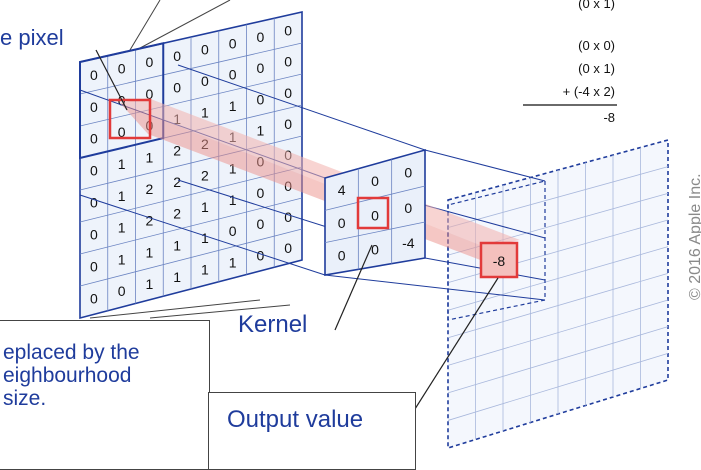  Describe the element at coordinates (191, 257) in the screenshot. I see `source-grid-line` at that location.